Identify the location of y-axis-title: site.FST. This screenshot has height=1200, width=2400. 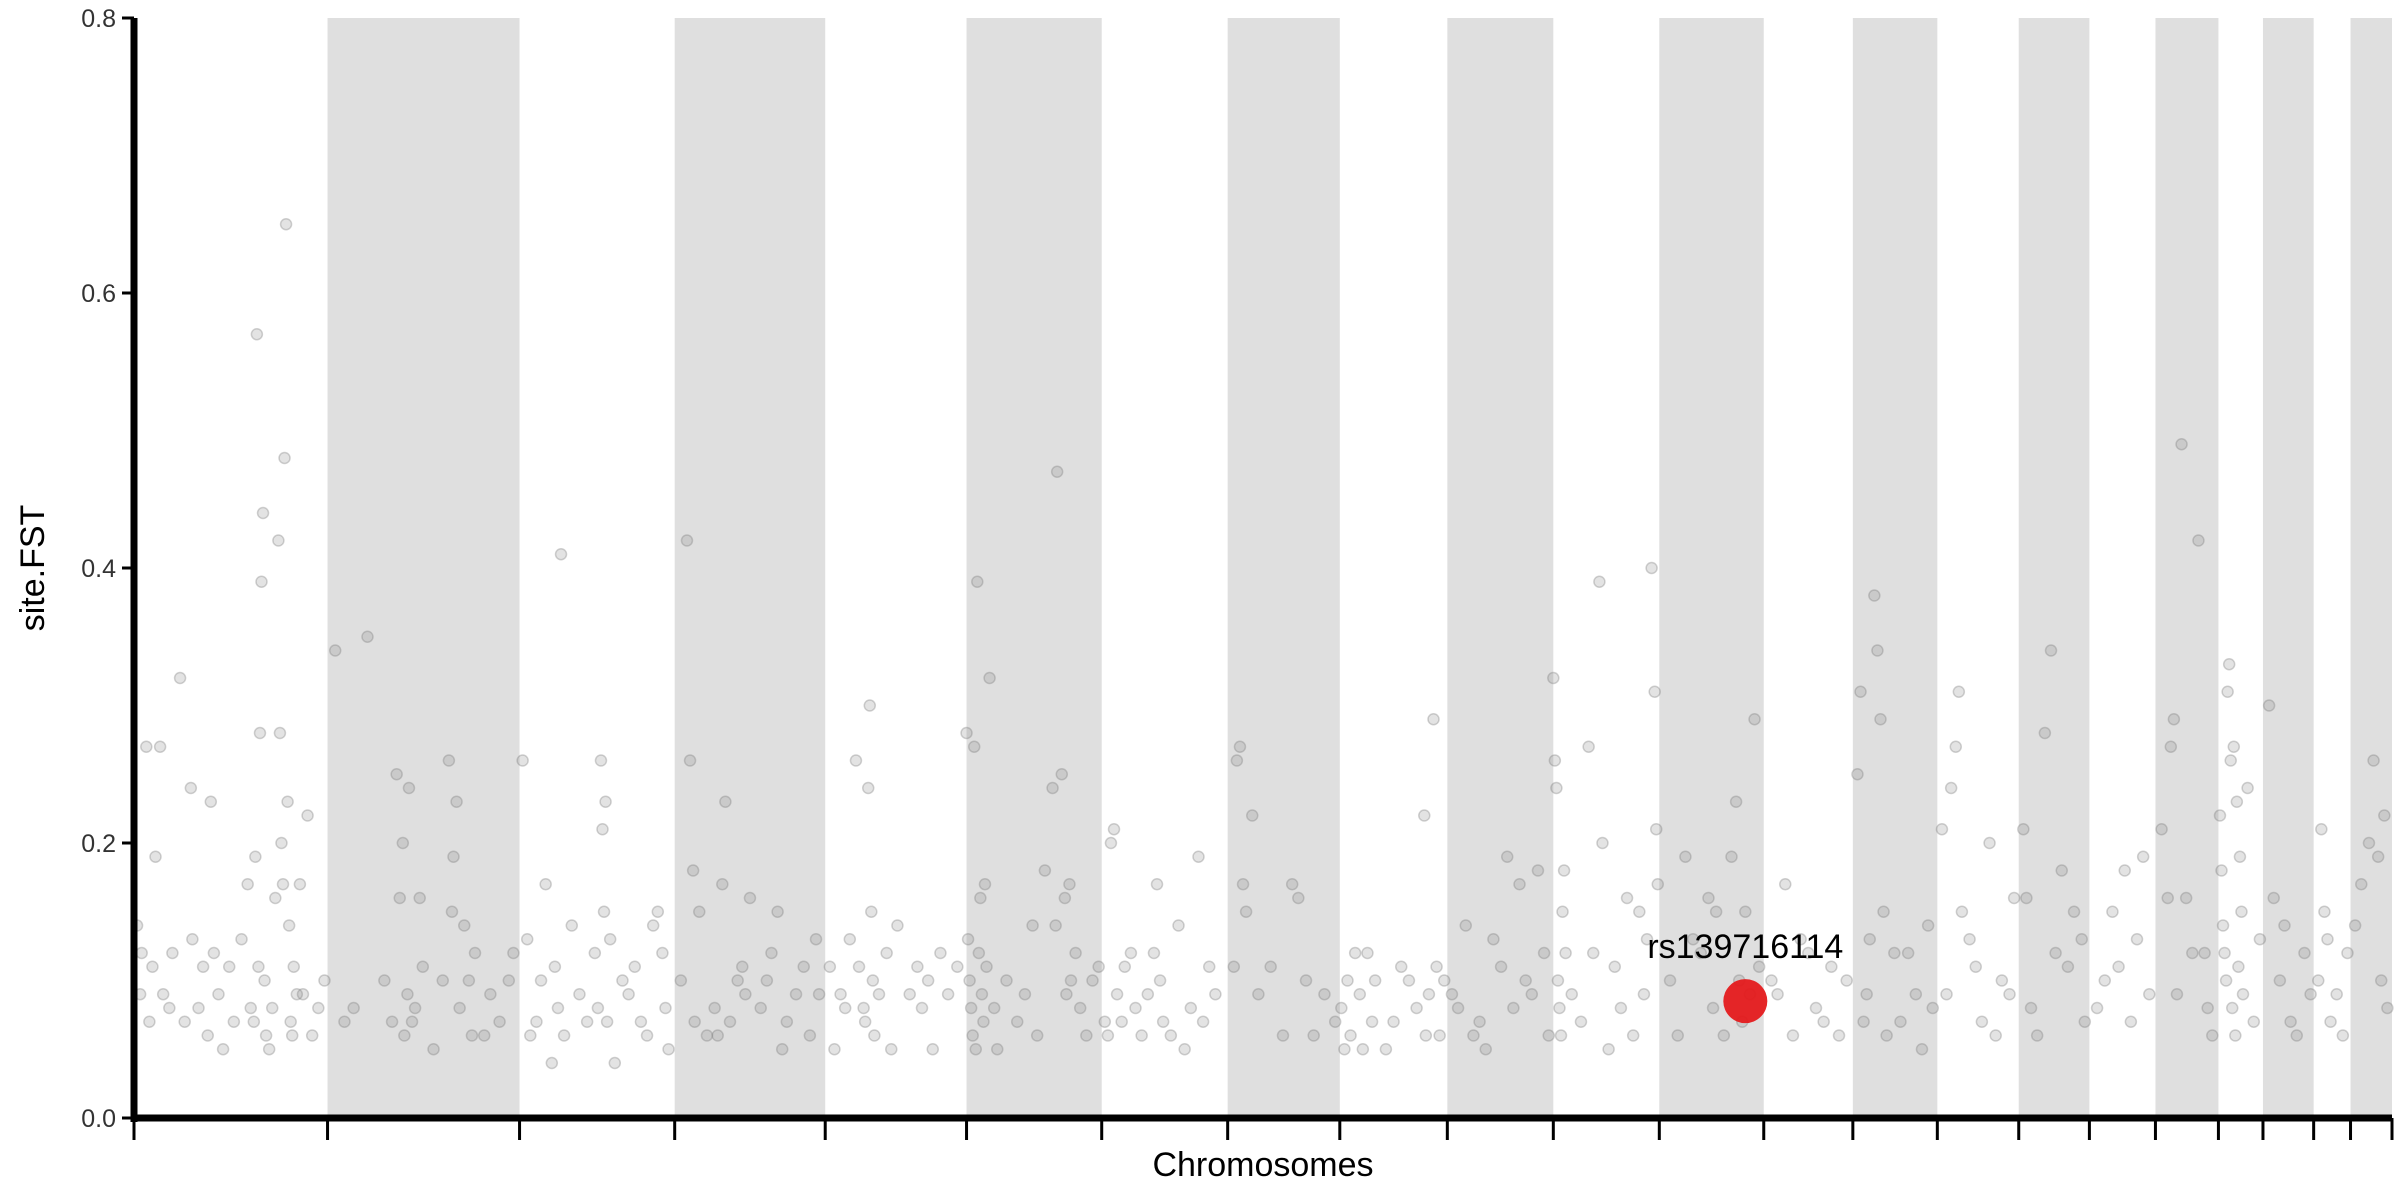
(33, 568).